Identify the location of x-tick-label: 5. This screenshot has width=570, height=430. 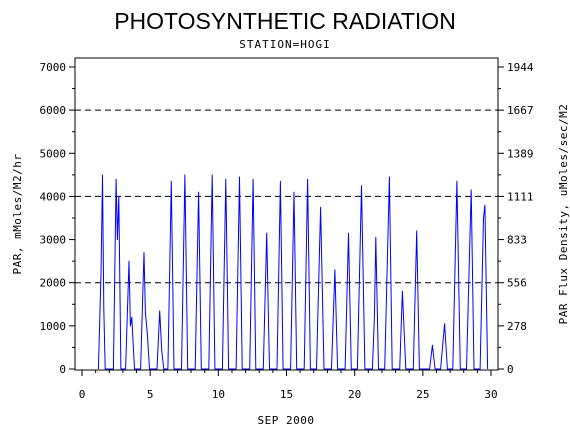
(150, 394).